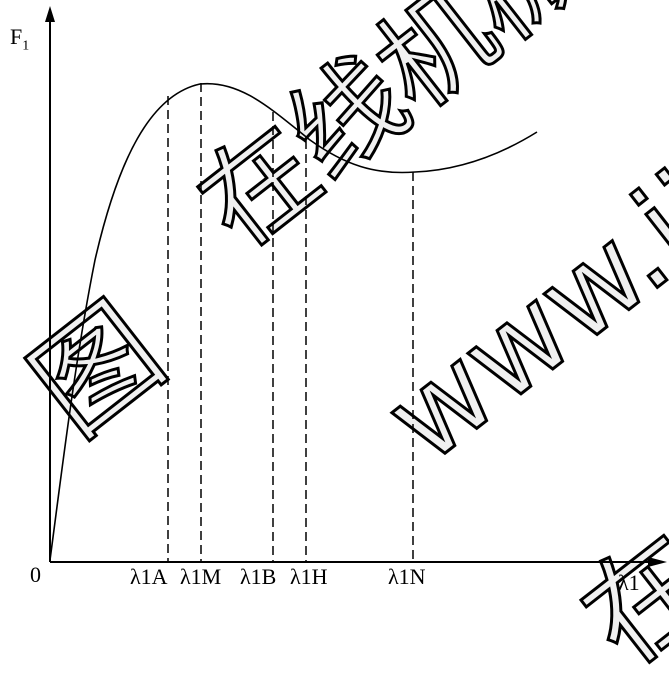  I want to click on marker-label-h: λ1H, so click(309, 576).